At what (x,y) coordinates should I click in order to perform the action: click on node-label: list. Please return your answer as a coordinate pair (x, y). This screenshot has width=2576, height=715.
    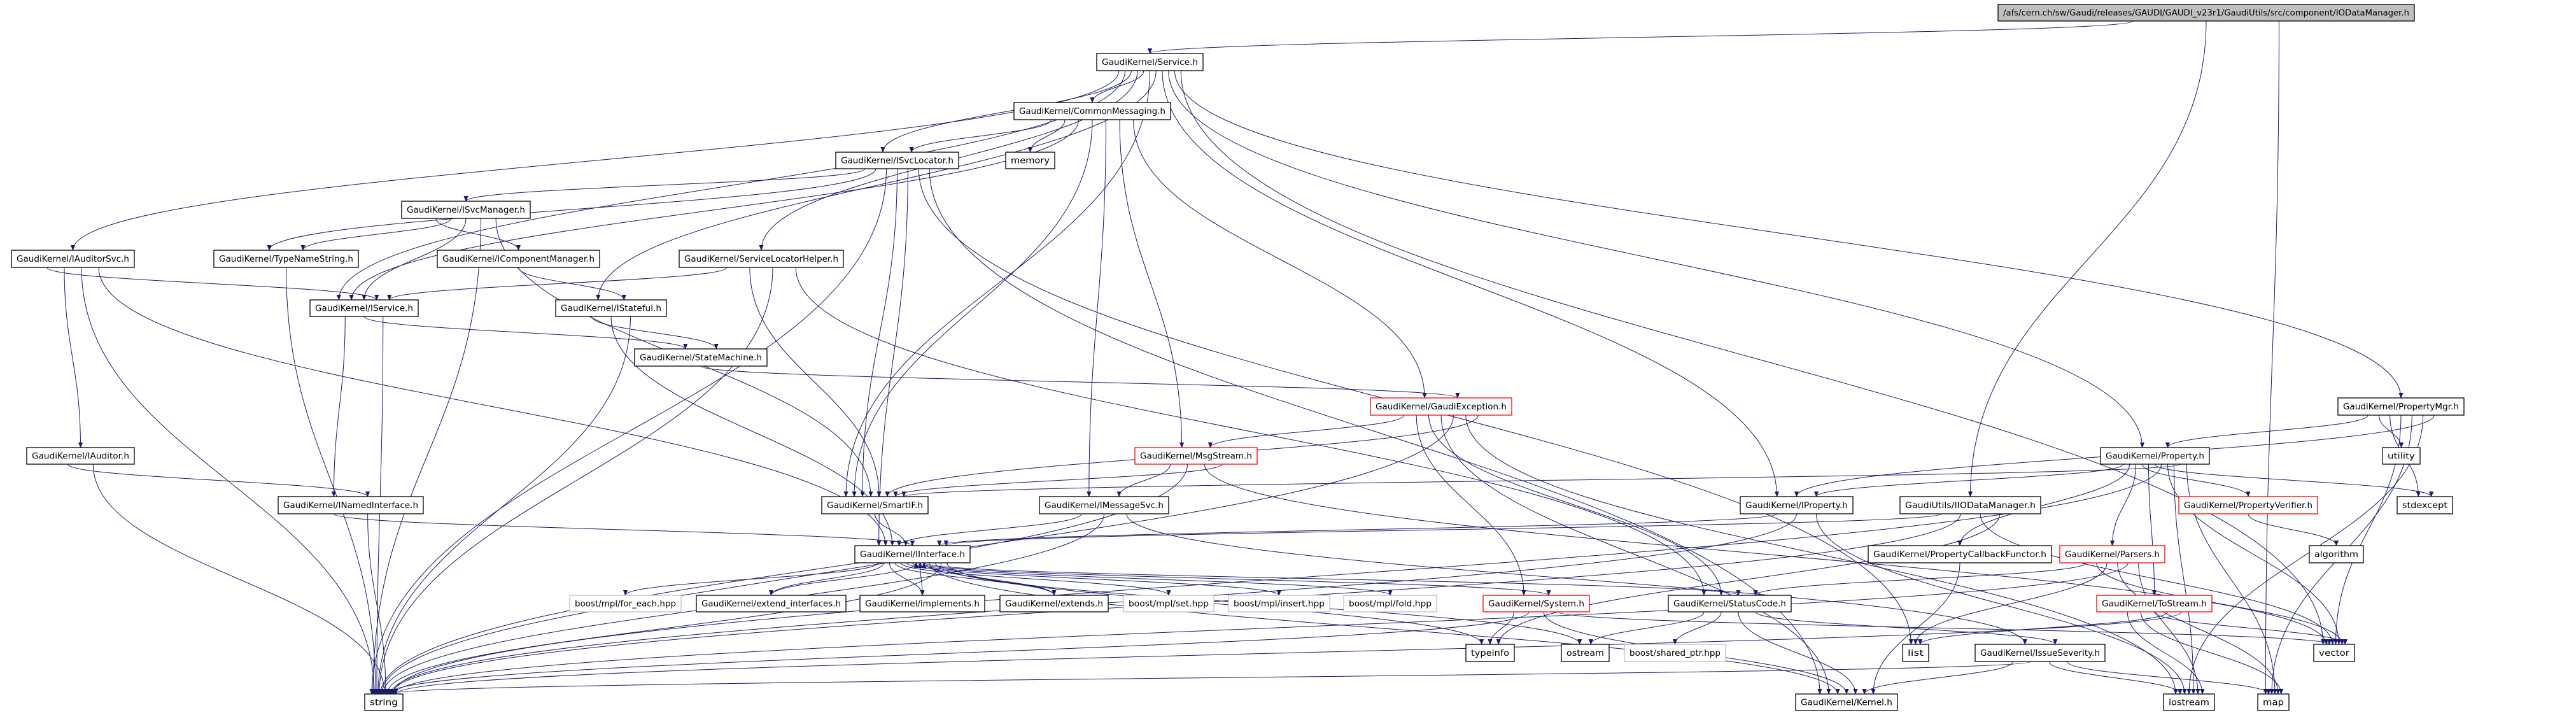
    Looking at the image, I should click on (1916, 653).